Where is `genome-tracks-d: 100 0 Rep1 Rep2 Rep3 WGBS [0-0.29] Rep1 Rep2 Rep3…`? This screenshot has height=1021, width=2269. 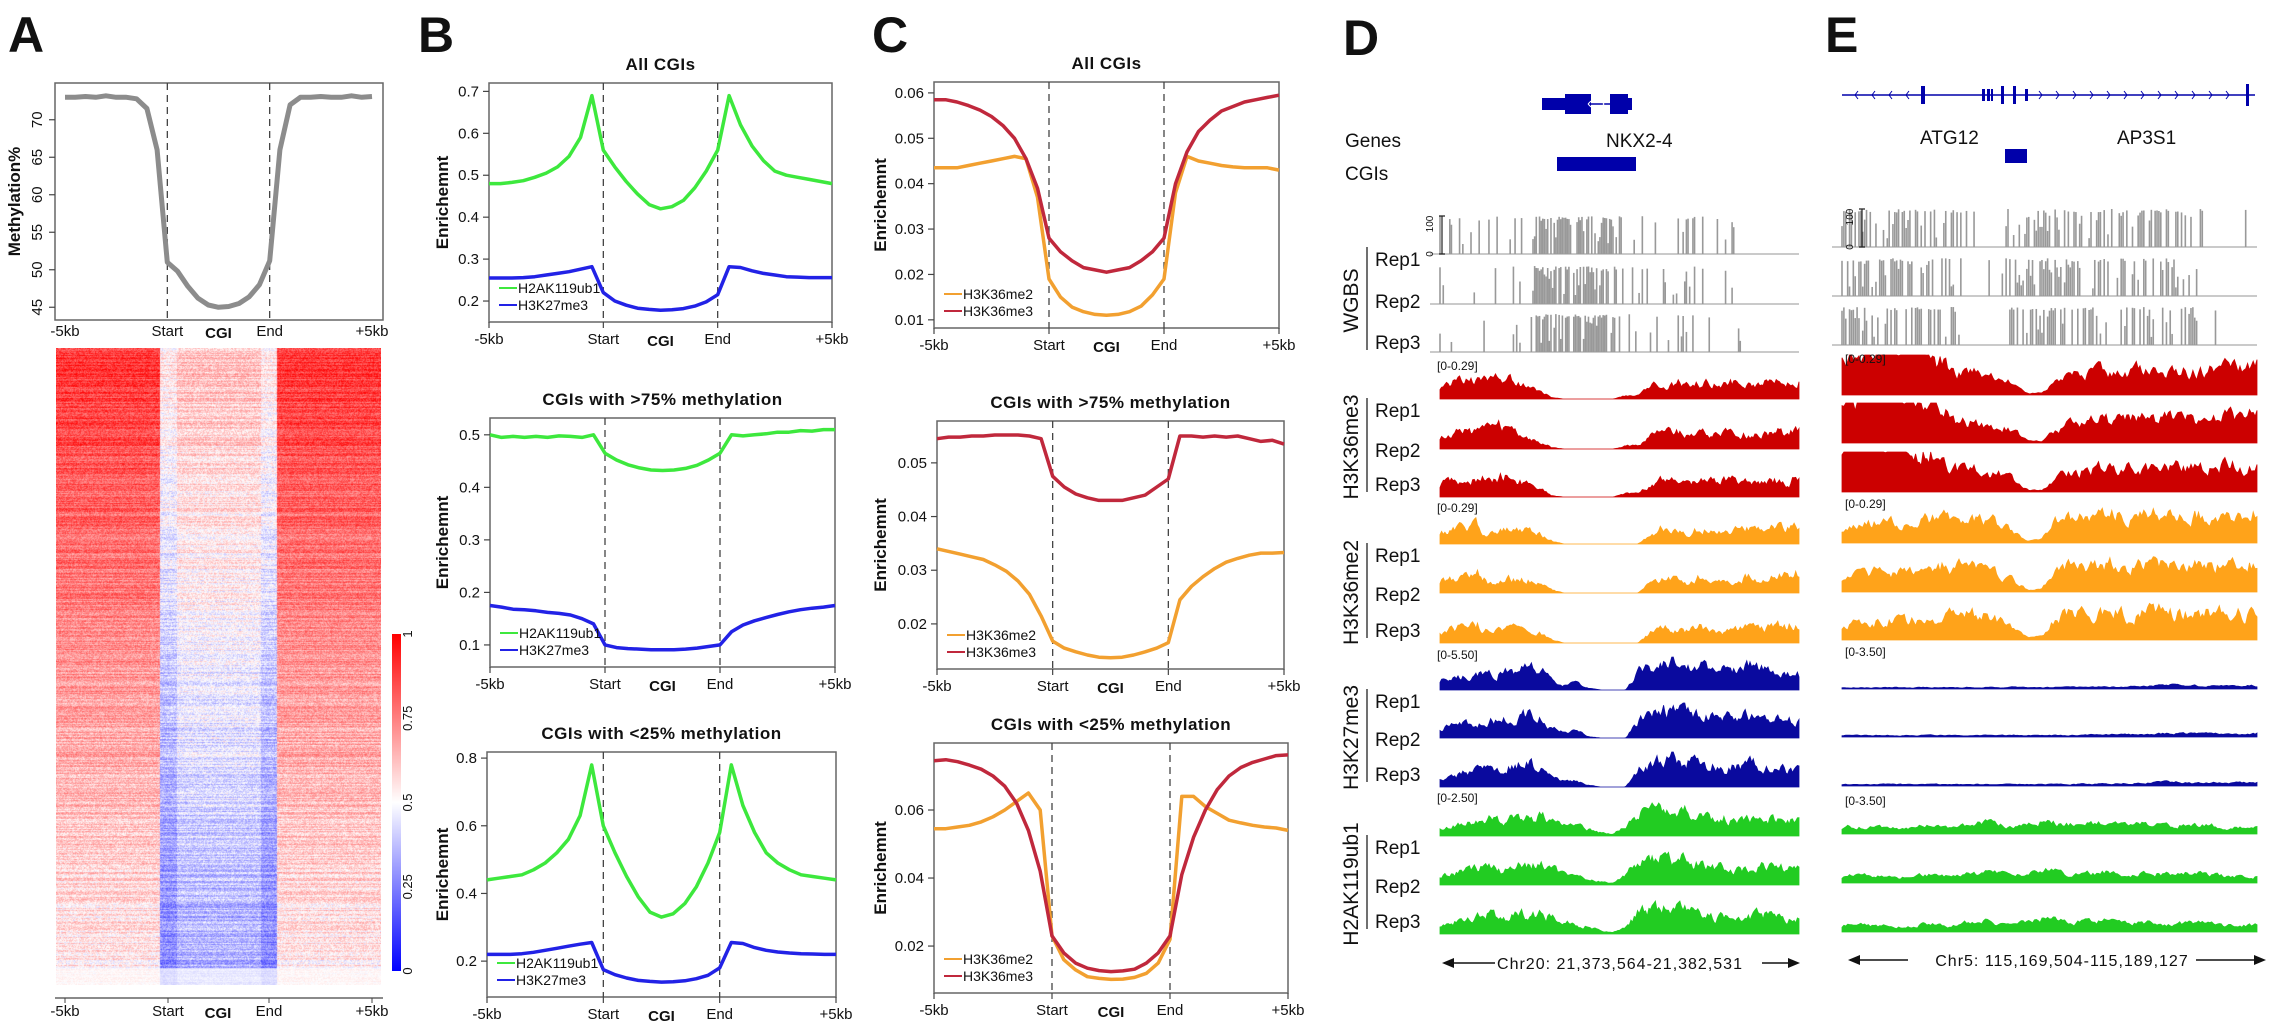
genome-tracks-d: 100 0 Rep1 Rep2 Rep3 WGBS [0-0.29] Rep1 Rep2 Rep3… is located at coordinates (1570, 580).